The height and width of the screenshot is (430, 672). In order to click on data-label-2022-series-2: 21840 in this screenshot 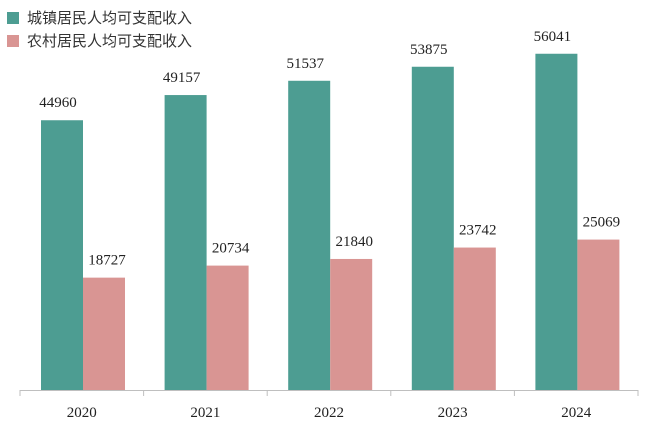, I will do `click(354, 242)`.